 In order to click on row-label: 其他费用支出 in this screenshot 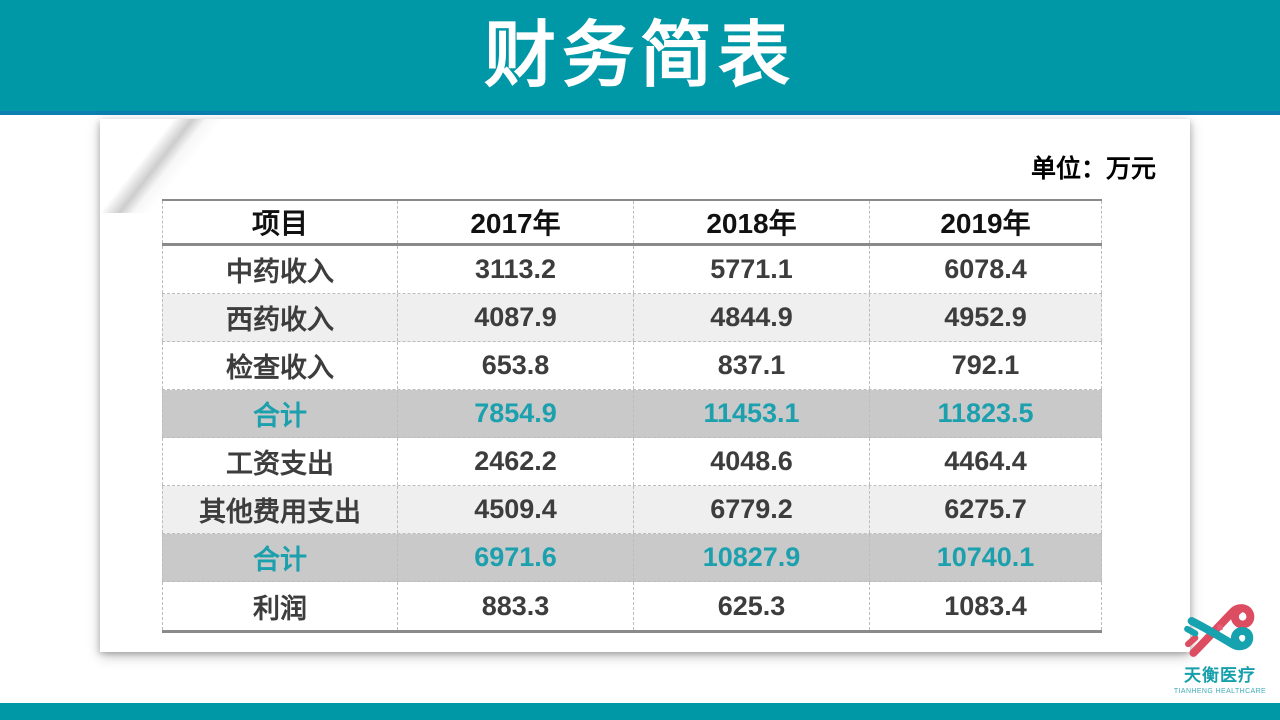, I will do `click(279, 509)`.